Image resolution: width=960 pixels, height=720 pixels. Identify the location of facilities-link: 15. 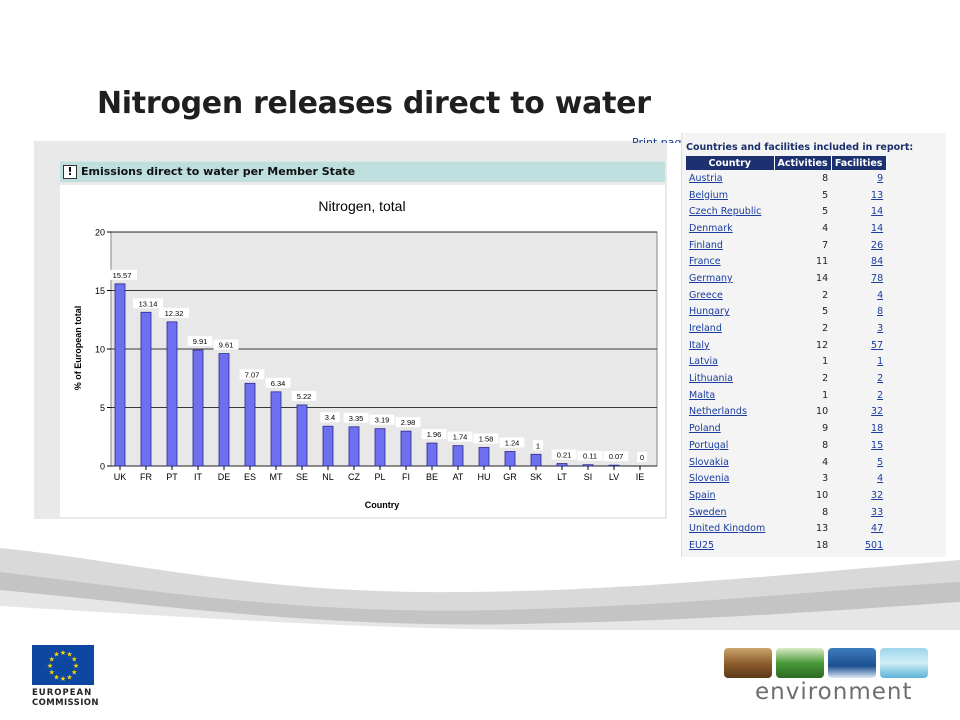
(877, 445).